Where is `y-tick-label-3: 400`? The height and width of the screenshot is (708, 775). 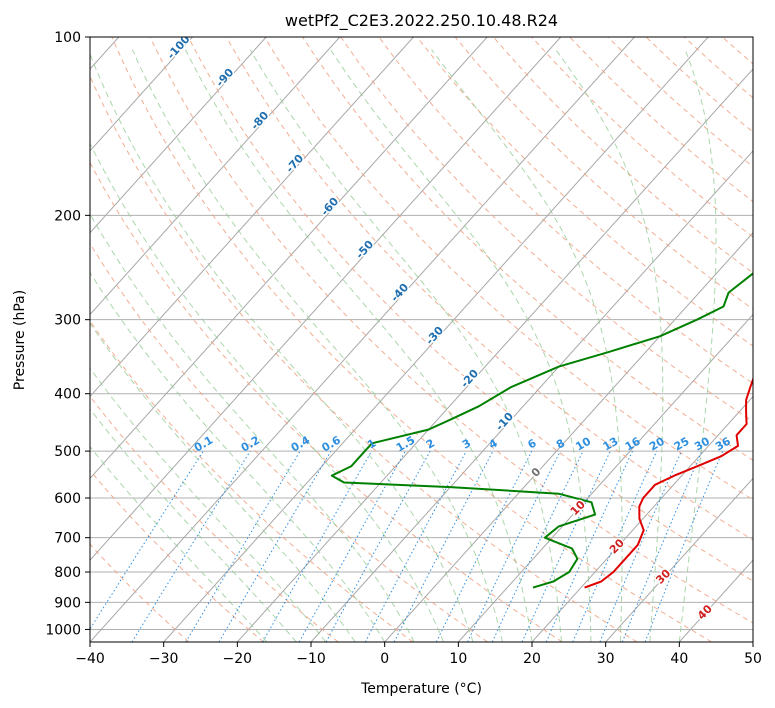 y-tick-label-3: 400 is located at coordinates (67, 395).